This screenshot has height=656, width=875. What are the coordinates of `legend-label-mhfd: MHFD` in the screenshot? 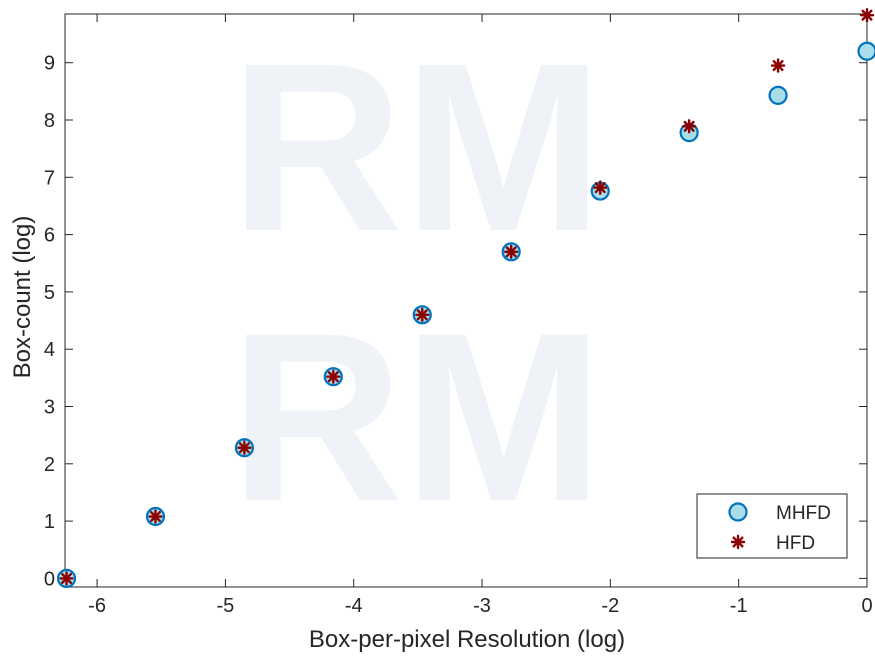 It's located at (803, 513).